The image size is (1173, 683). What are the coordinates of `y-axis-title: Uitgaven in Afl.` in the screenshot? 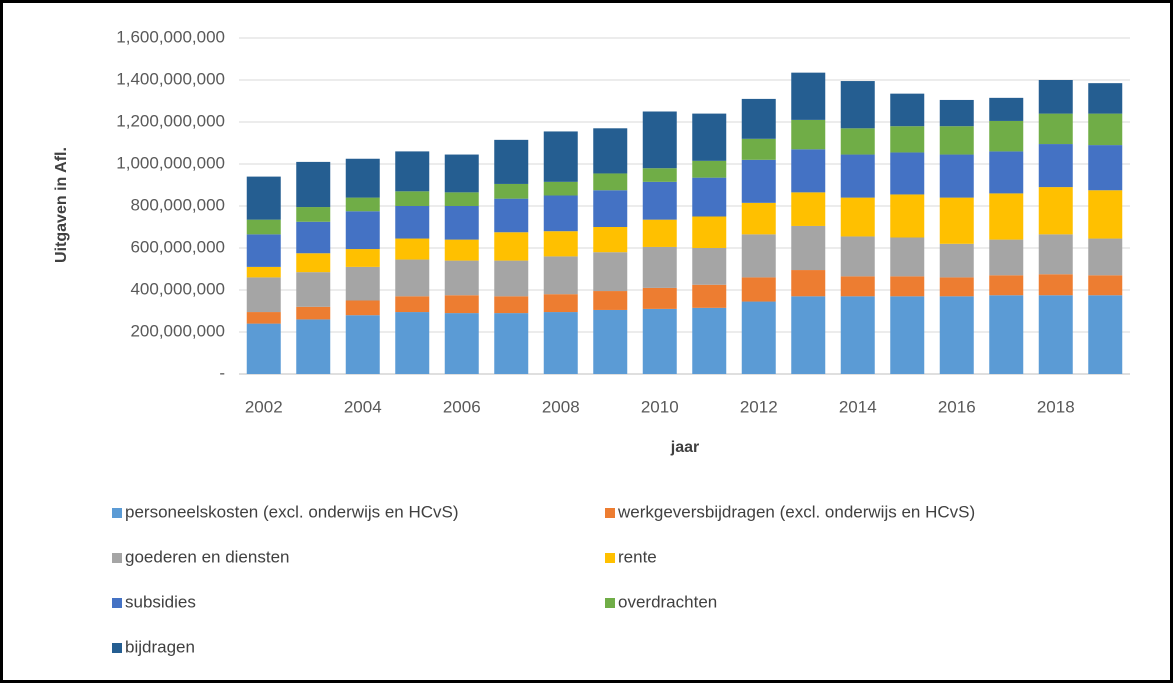 It's located at (61, 205).